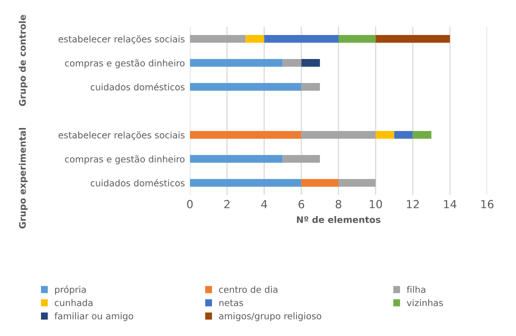  What do you see at coordinates (23, 60) in the screenshot?
I see `text: Grupo de controle` at bounding box center [23, 60].